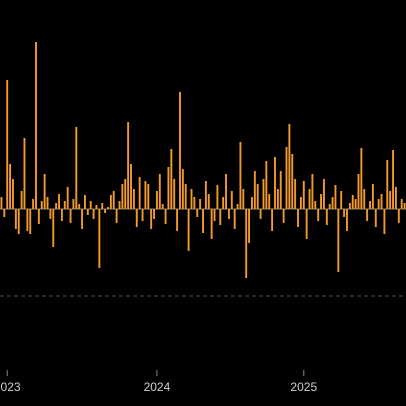 The height and width of the screenshot is (406, 406). Describe the element at coordinates (157, 387) in the screenshot. I see `x-tick-label: 2024` at that location.